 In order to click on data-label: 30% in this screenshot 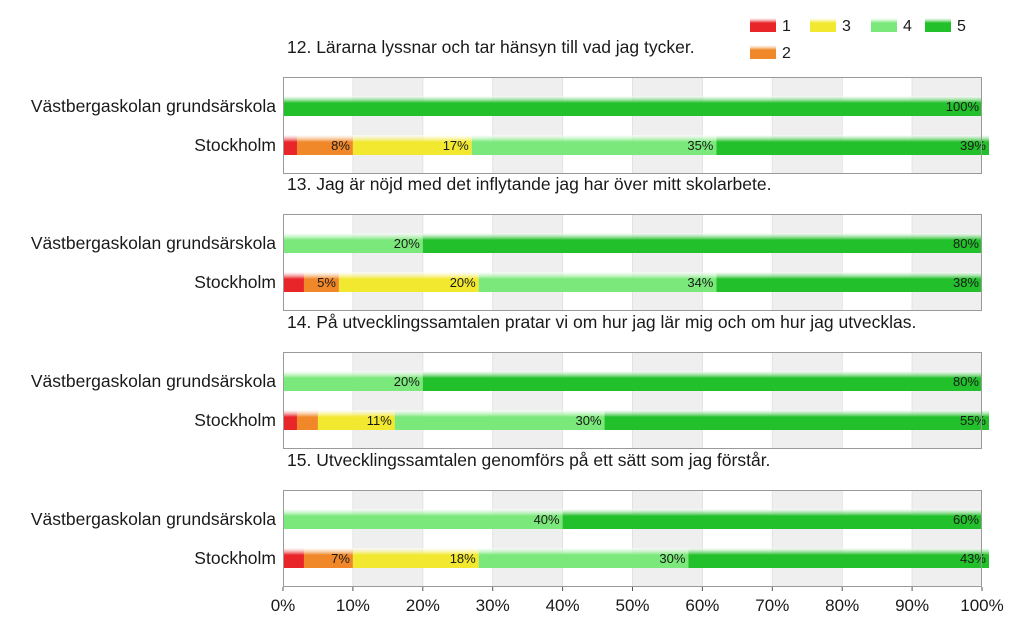, I will do `click(589, 420)`.